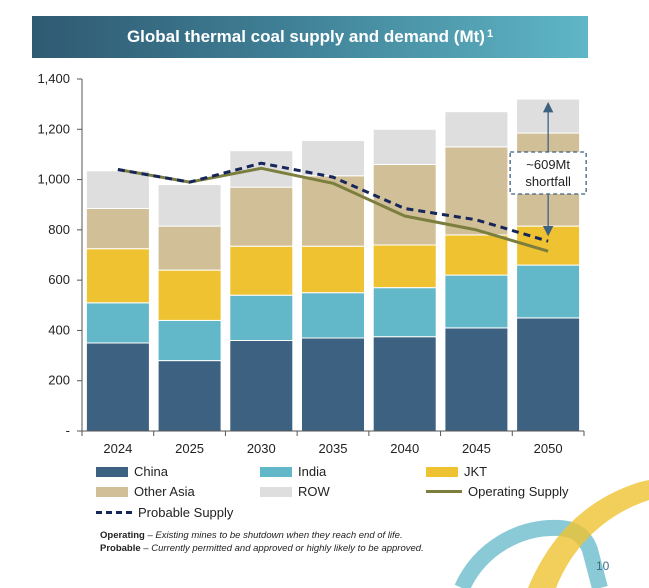  I want to click on page-number: 10, so click(603, 566).